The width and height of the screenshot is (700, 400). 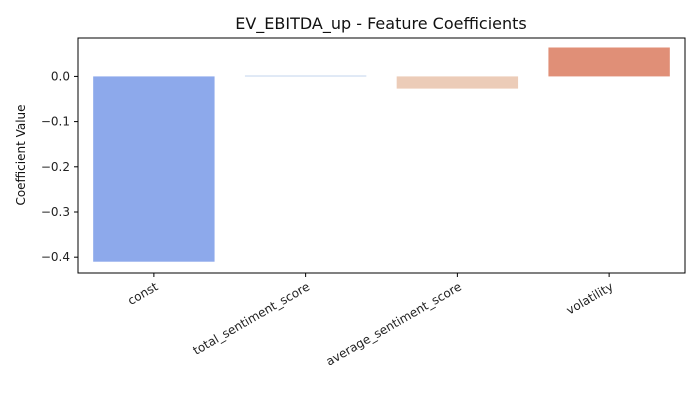 What do you see at coordinates (55, 257) in the screenshot?
I see `y-tick-label: −0.4` at bounding box center [55, 257].